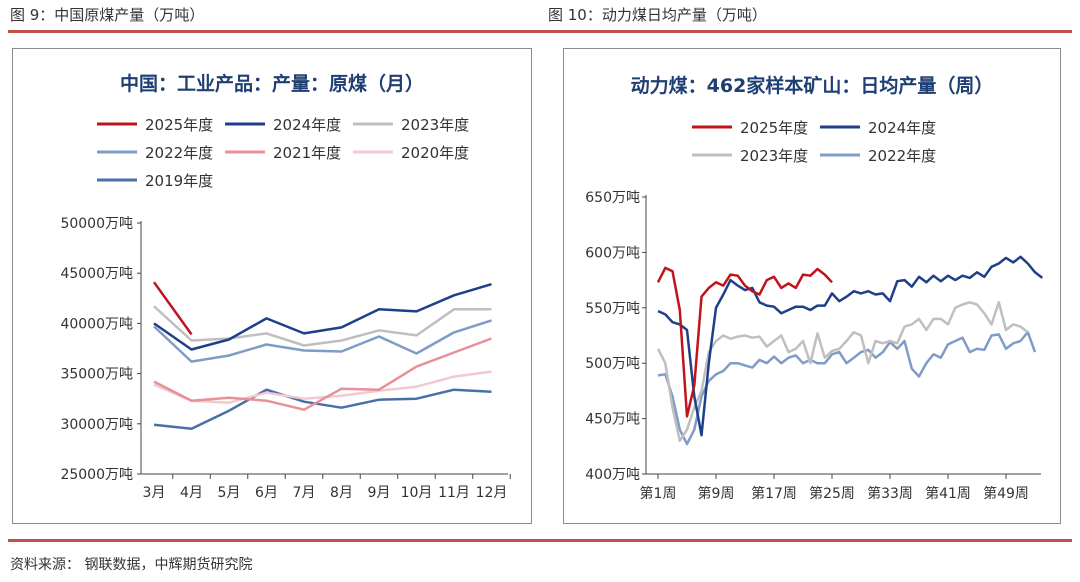 This screenshot has height=582, width=1080. Describe the element at coordinates (322, 387) in the screenshot. I see `series-line-2020年度` at that location.